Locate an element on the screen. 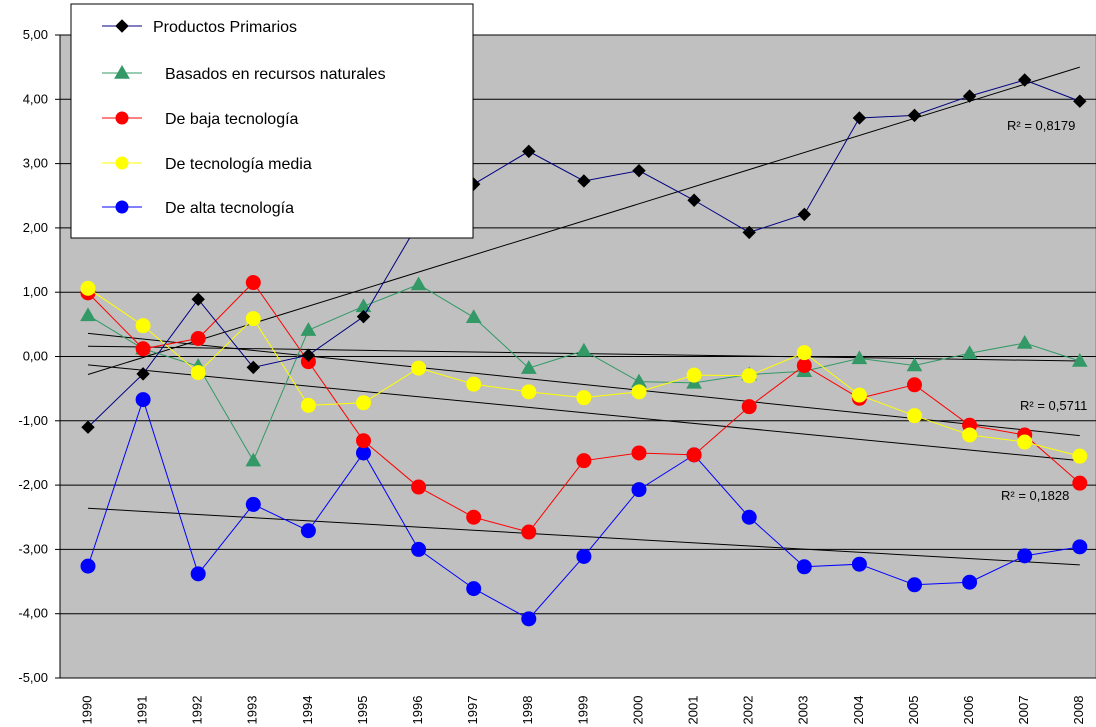 The image size is (1096, 727). x-tick-label: 2004 is located at coordinates (858, 710).